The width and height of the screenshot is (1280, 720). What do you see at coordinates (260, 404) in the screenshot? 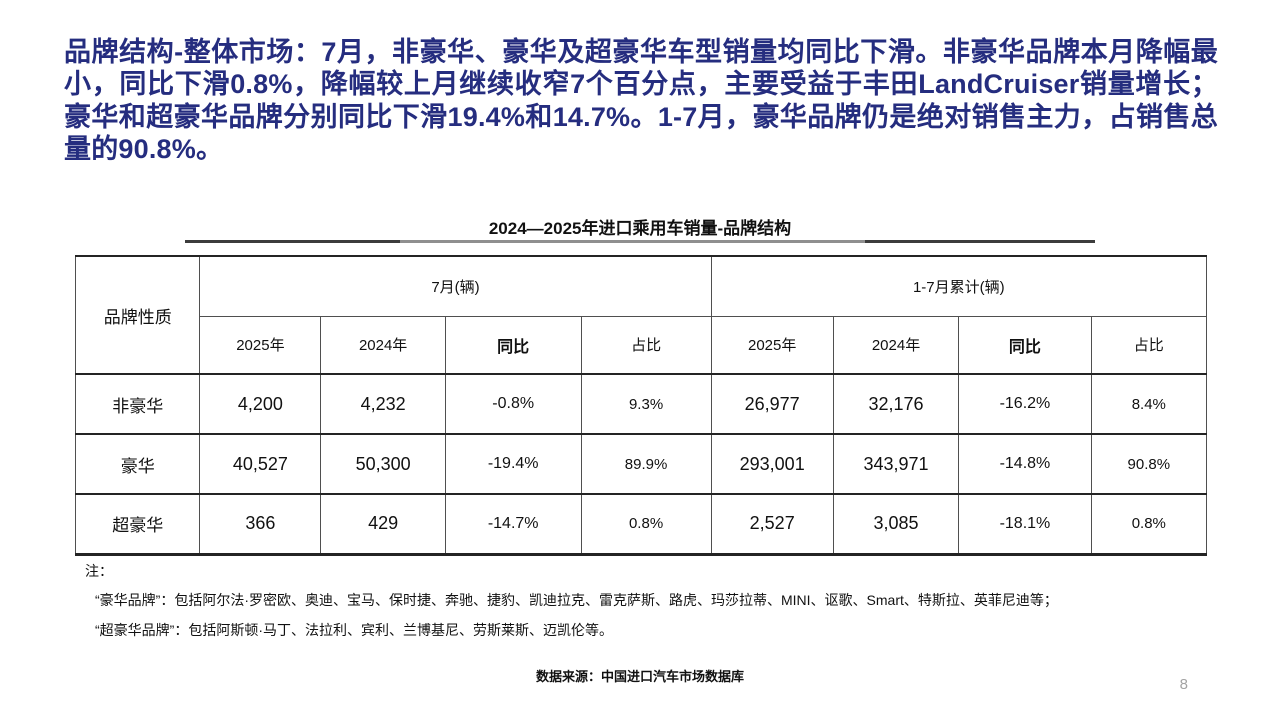
I see `cell-value: 4,200` at bounding box center [260, 404].